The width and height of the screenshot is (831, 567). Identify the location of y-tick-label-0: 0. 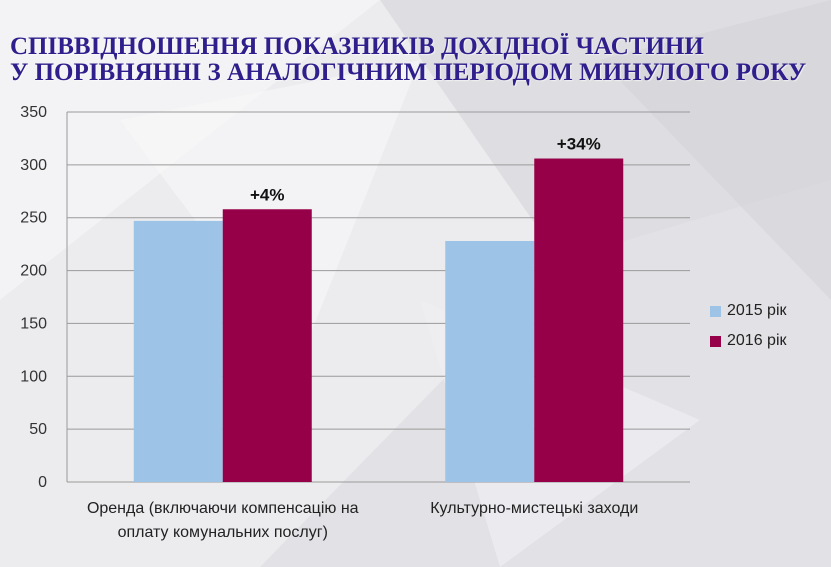
(42, 482).